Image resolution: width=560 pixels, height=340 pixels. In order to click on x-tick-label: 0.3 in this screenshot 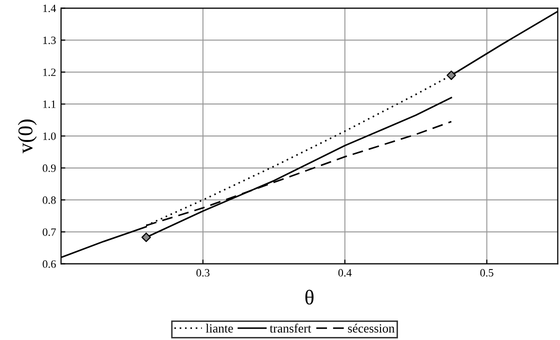, I will do `click(203, 273)`.